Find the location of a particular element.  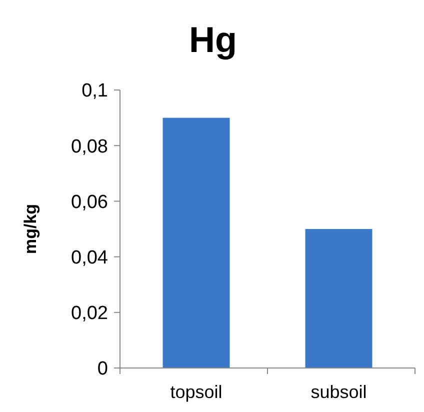

y-tick-label: 0,04 is located at coordinates (89, 257).